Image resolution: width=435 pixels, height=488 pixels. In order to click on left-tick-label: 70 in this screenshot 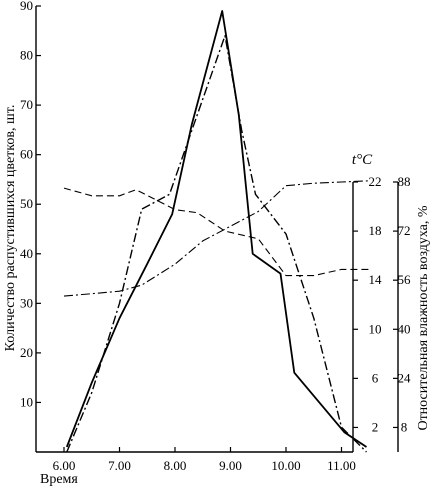, I will do `click(26, 104)`.